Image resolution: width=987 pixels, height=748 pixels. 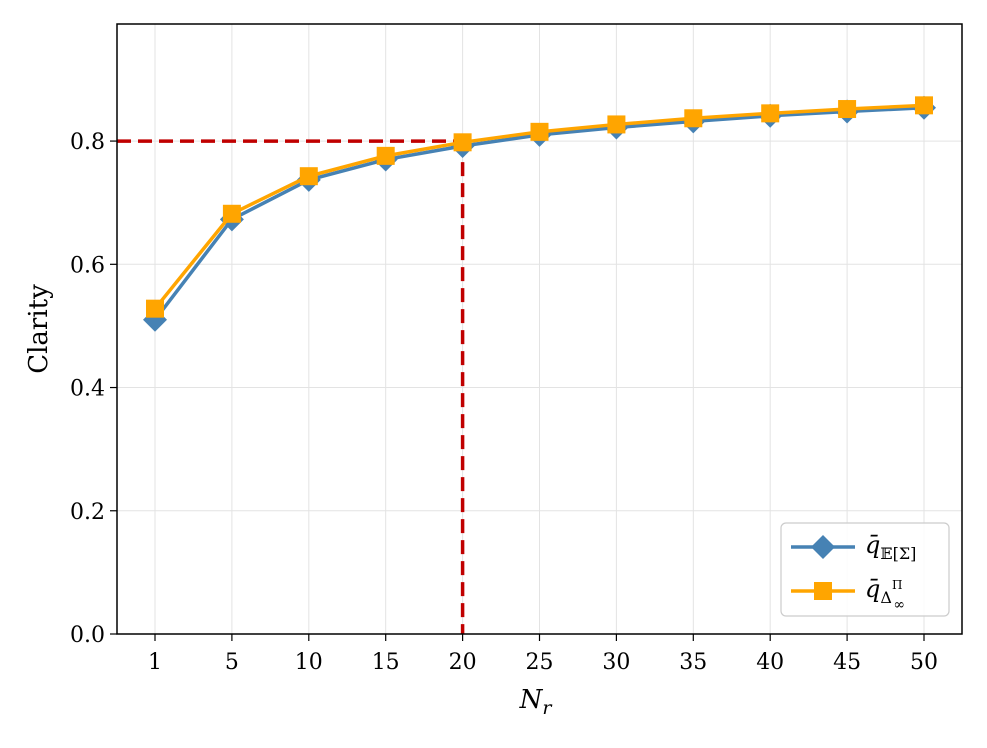 What do you see at coordinates (770, 662) in the screenshot?
I see `x-tick-label: 40` at bounding box center [770, 662].